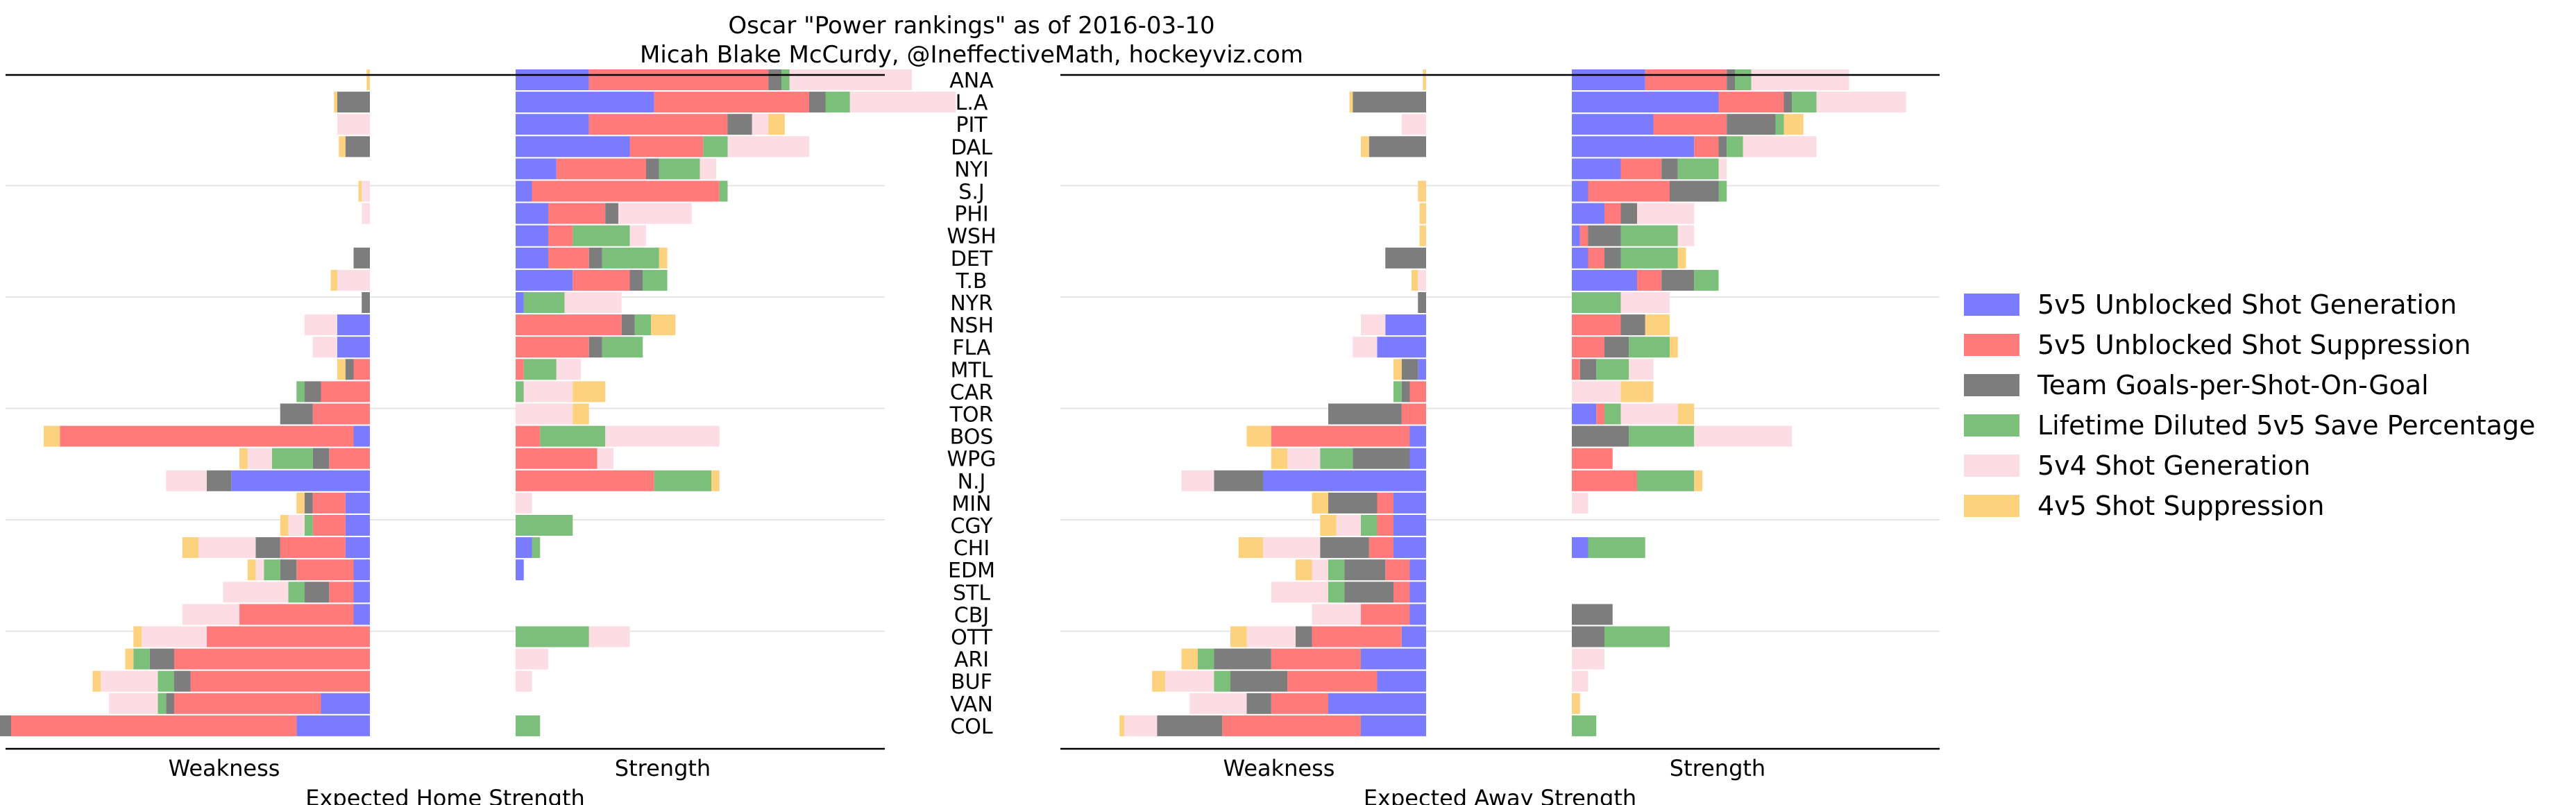  I want to click on bar-gpsog-ANA, so click(775, 80).